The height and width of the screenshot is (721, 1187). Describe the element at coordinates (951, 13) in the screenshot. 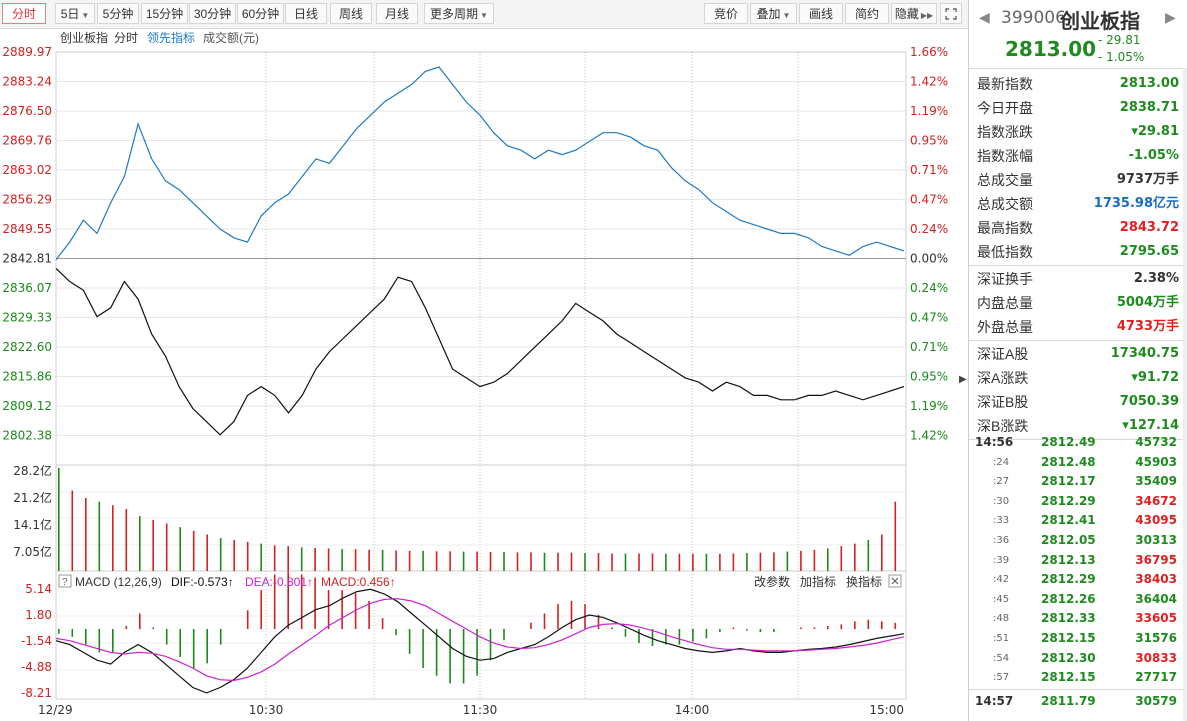

I see `fullscreen-button` at that location.